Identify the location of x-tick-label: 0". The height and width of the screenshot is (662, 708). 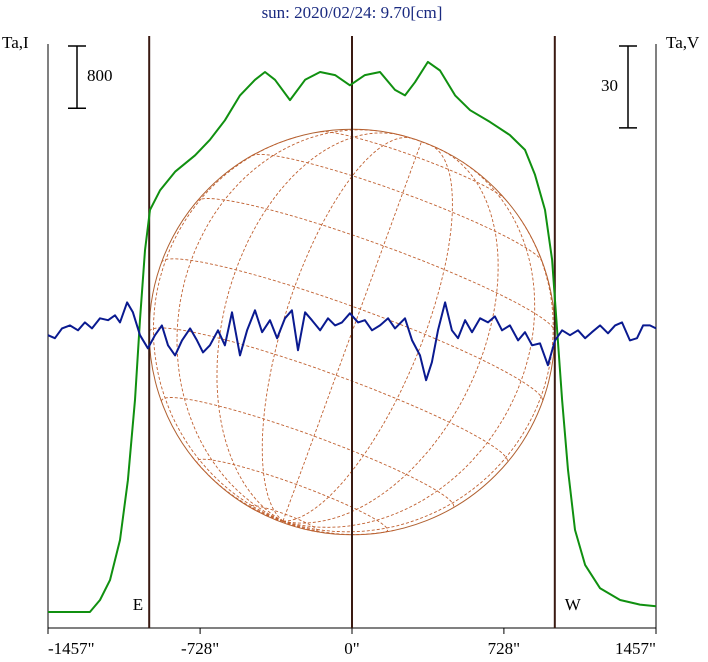
(351, 648).